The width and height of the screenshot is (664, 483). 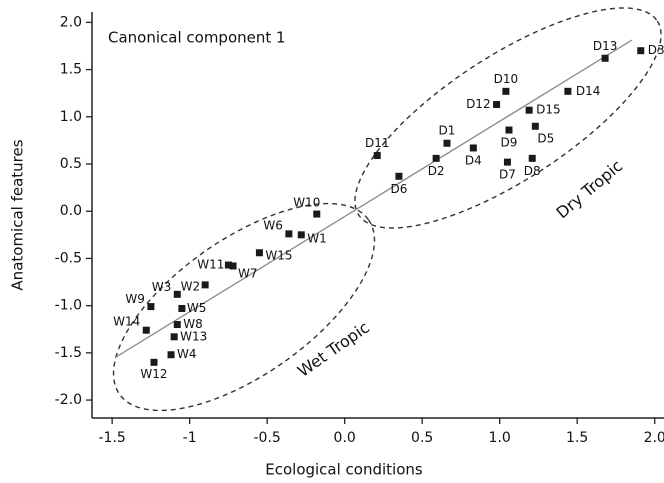 I want to click on point-label: D7, so click(x=507, y=175).